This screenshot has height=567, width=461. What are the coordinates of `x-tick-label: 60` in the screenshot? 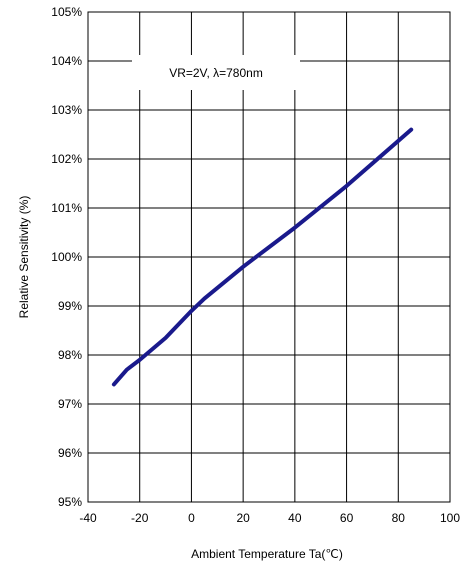 It's located at (347, 518).